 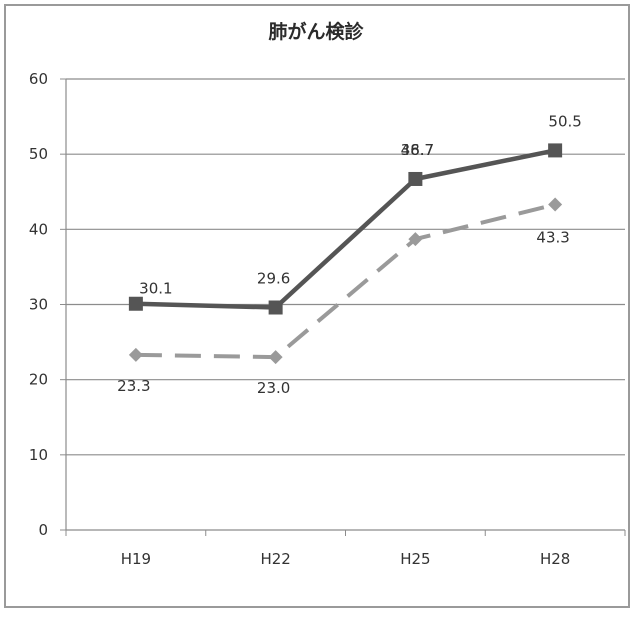 What do you see at coordinates (552, 238) in the screenshot?
I see `data-label: 43.3` at bounding box center [552, 238].